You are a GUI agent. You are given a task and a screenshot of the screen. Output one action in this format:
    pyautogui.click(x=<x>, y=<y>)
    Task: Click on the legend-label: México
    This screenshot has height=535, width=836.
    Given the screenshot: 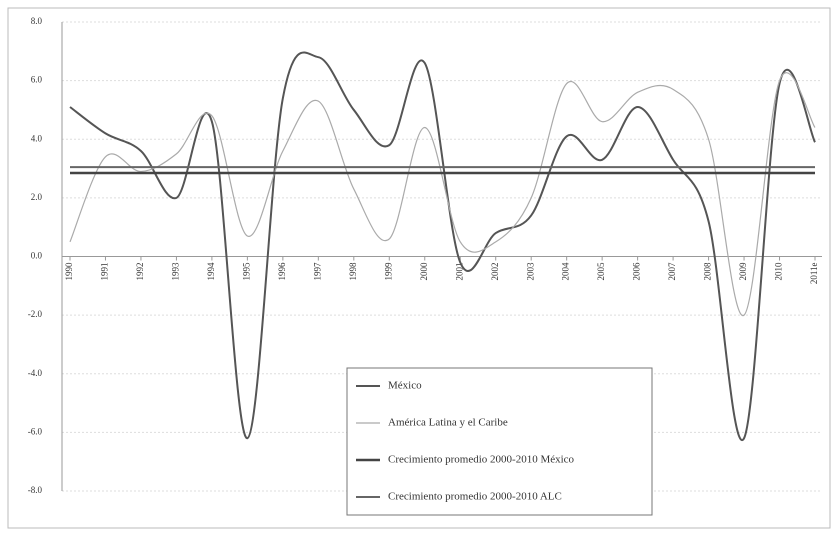 What is the action you would take?
    pyautogui.click(x=405, y=386)
    